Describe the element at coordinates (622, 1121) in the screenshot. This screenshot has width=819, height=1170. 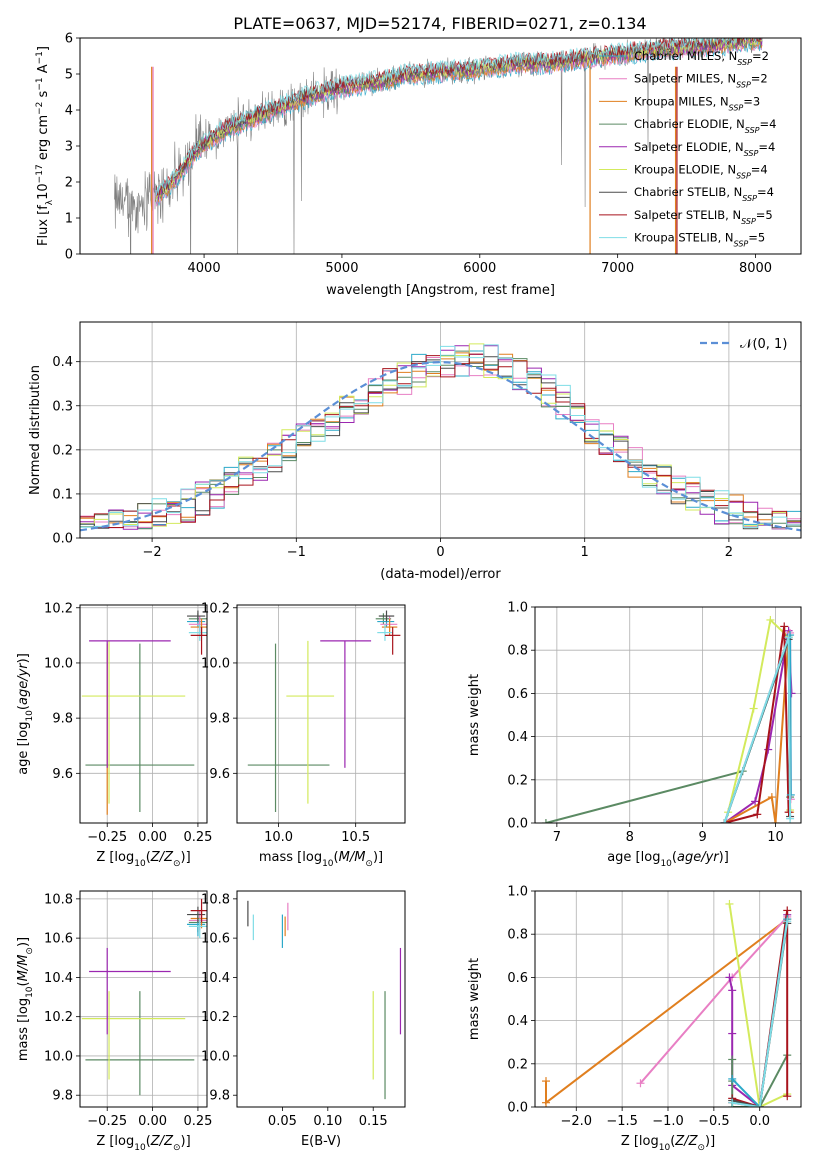
I see `x-tick-label: −1.5` at that location.